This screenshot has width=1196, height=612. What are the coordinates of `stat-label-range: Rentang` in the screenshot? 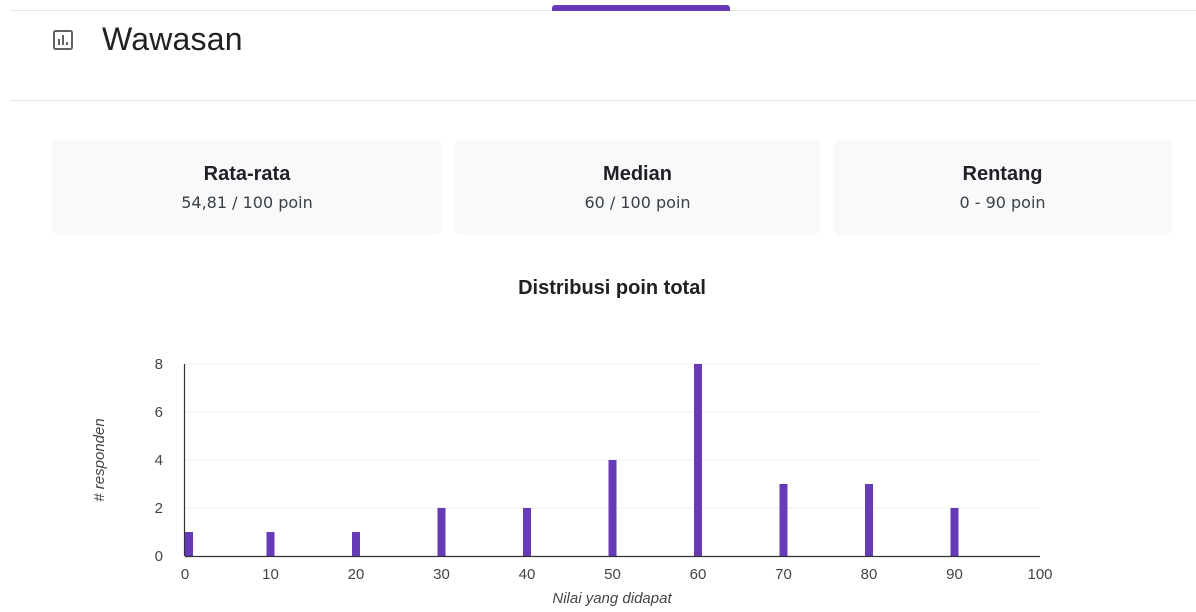 It's located at (1002, 174).